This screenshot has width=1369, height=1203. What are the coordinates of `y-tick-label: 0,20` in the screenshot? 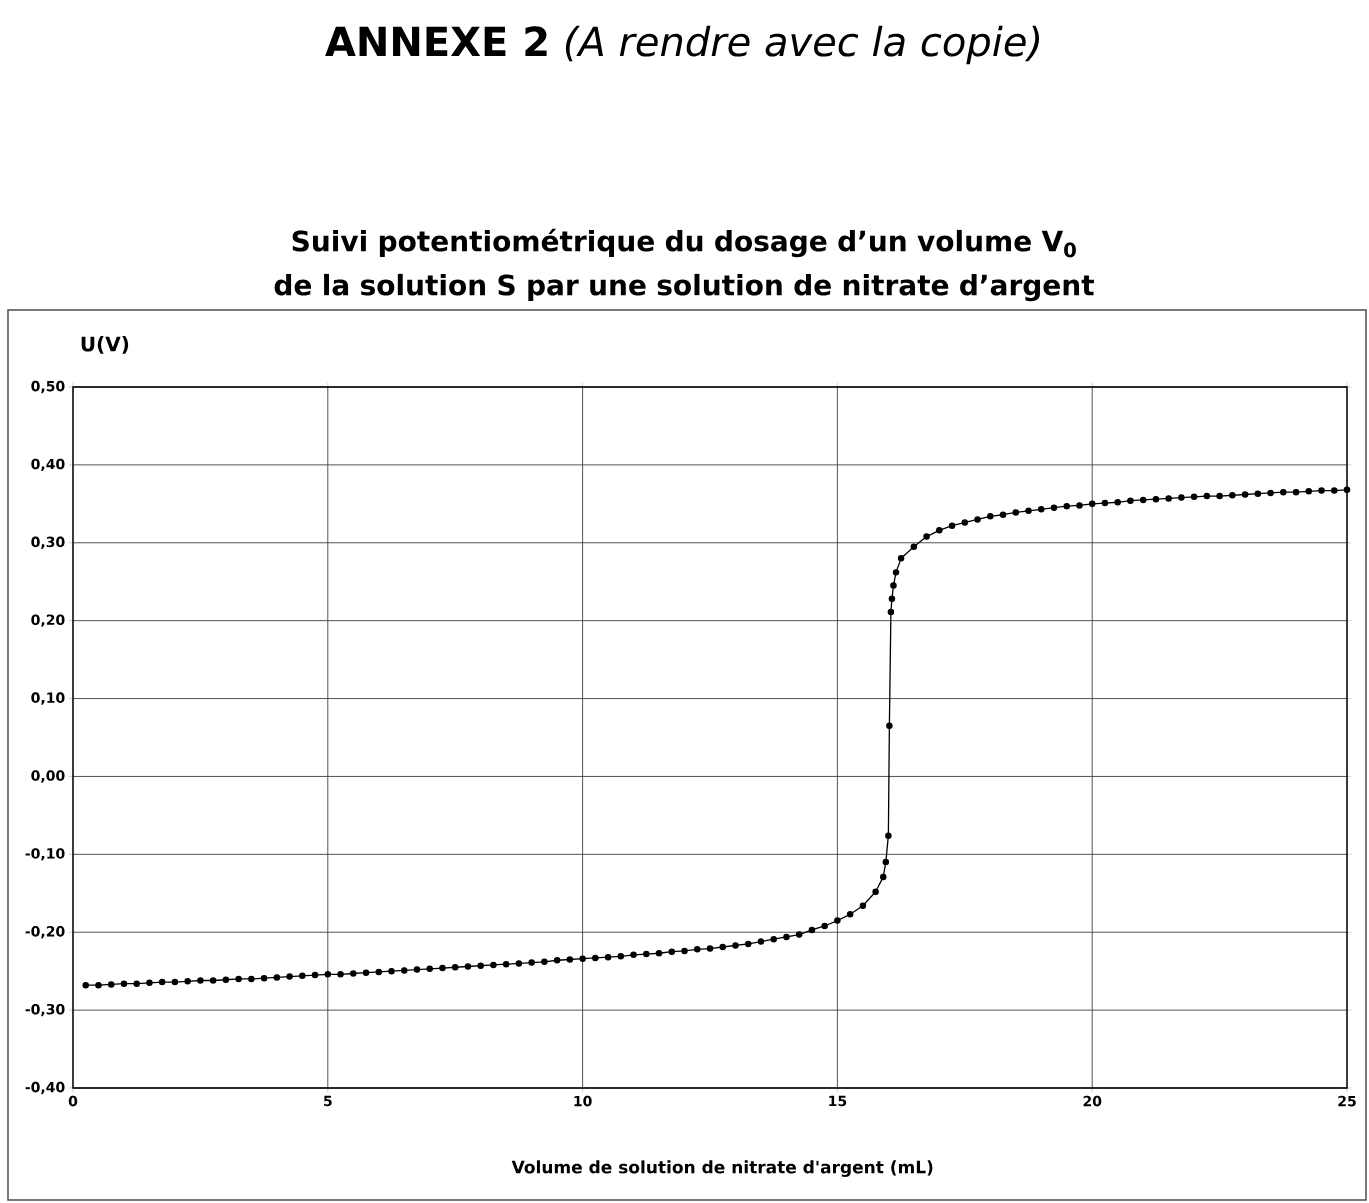 It's located at (48, 620).